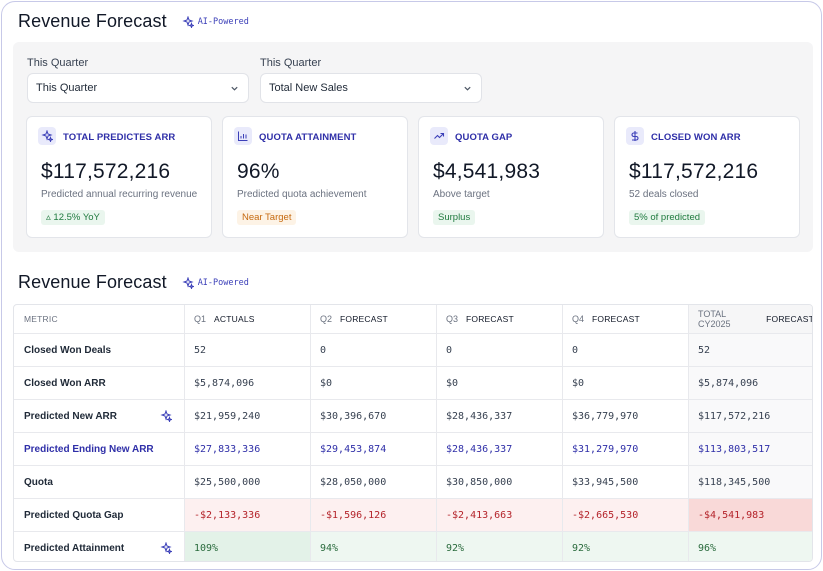 The height and width of the screenshot is (571, 823). Describe the element at coordinates (750, 482) in the screenshot. I see `table-cell: $118,345,500` at that location.